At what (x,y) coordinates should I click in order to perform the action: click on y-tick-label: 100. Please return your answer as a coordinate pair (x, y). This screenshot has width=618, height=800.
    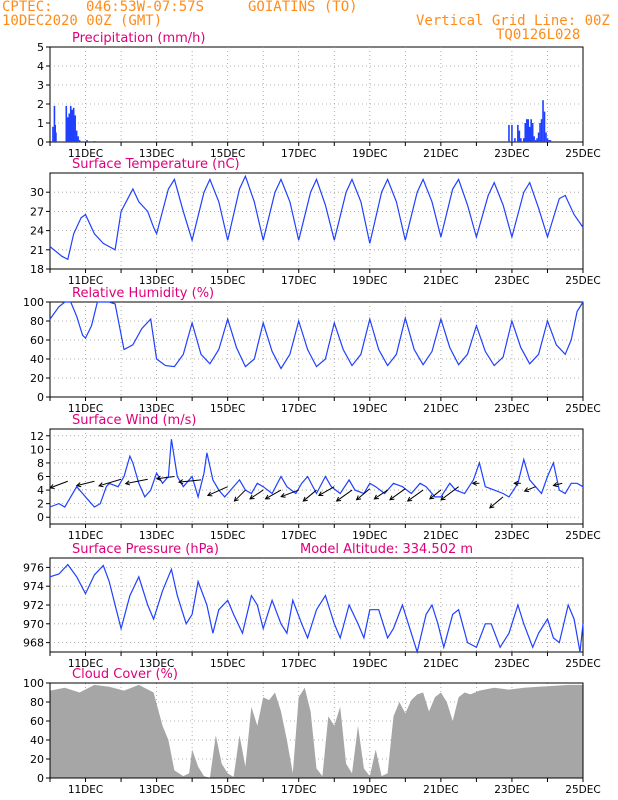
    Looking at the image, I should click on (33, 683).